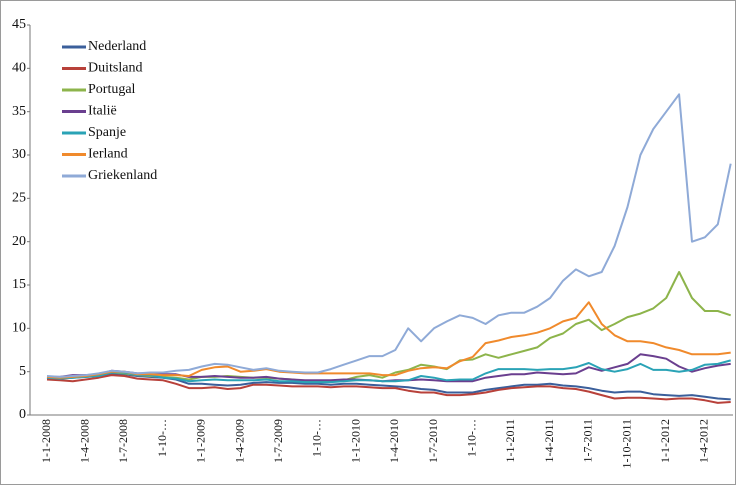 The height and width of the screenshot is (485, 736). I want to click on legend-label: Duitsland, so click(115, 68).